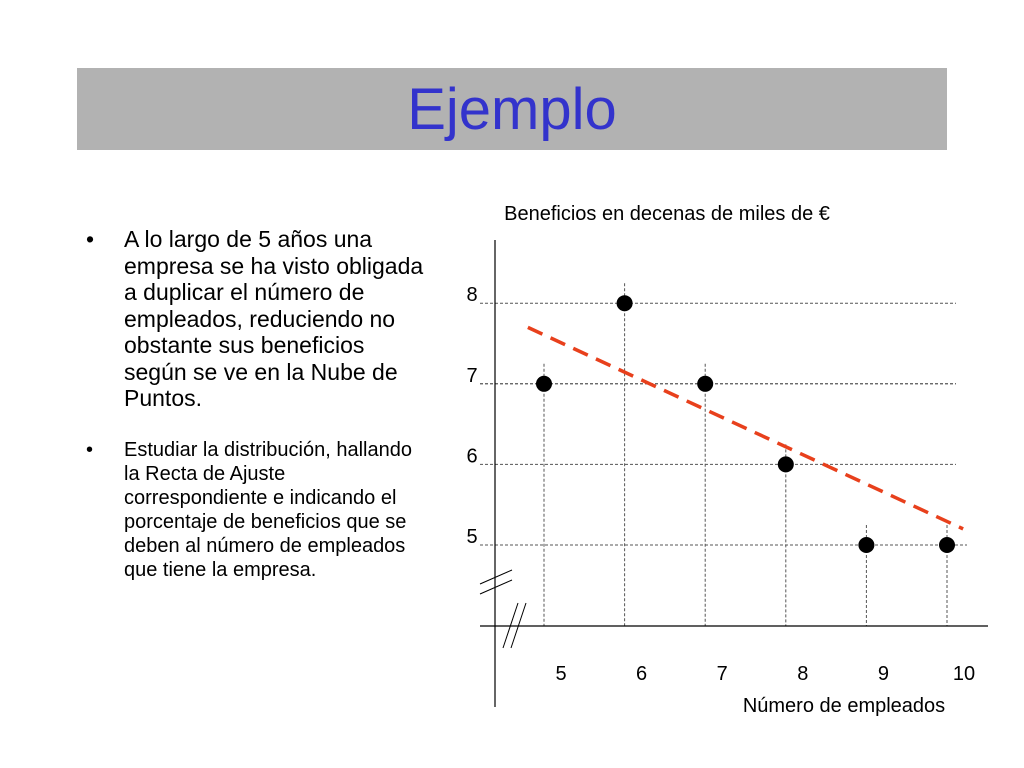 The width and height of the screenshot is (1024, 768). I want to click on title-bar: Ejemplo, so click(512, 109).